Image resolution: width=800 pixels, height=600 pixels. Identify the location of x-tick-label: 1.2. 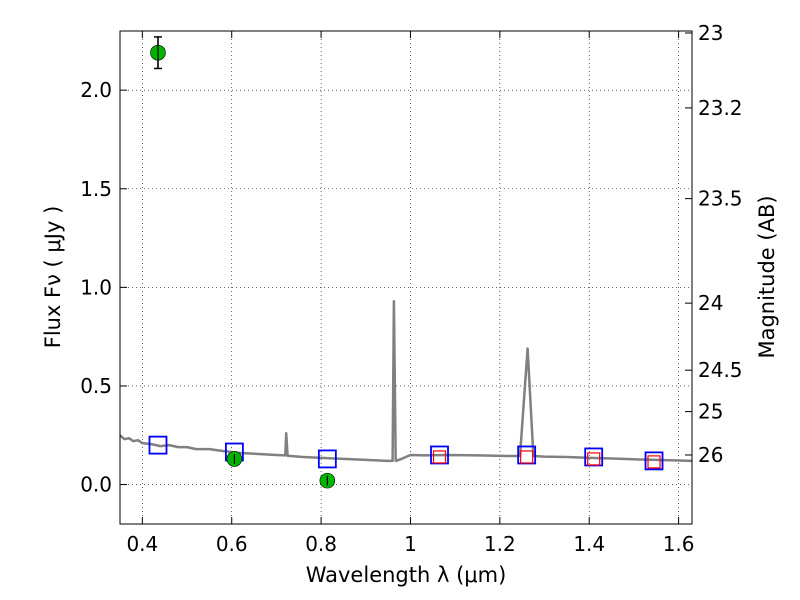
(500, 544).